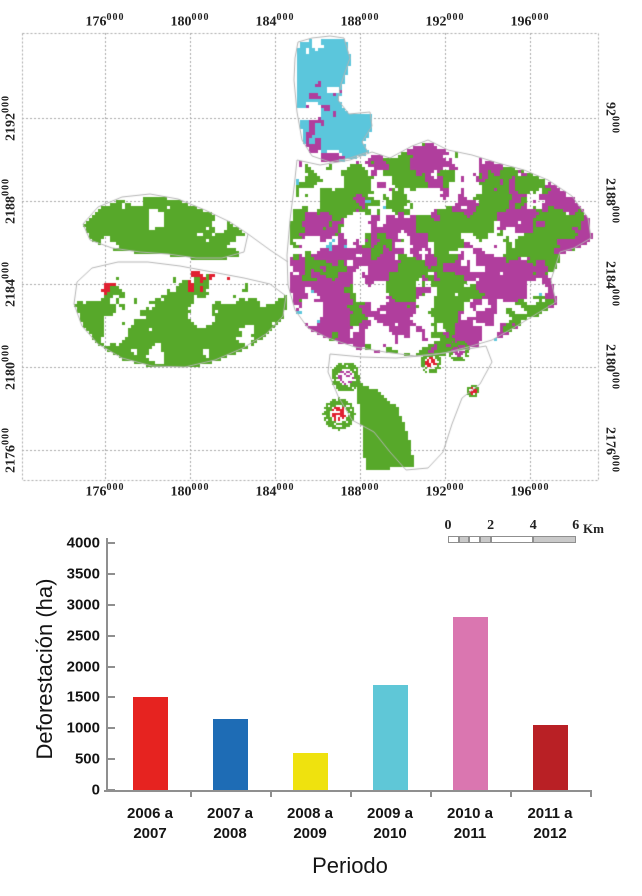 The image size is (642, 896). What do you see at coordinates (348, 791) in the screenshot?
I see `chart-x-axis-line` at bounding box center [348, 791].